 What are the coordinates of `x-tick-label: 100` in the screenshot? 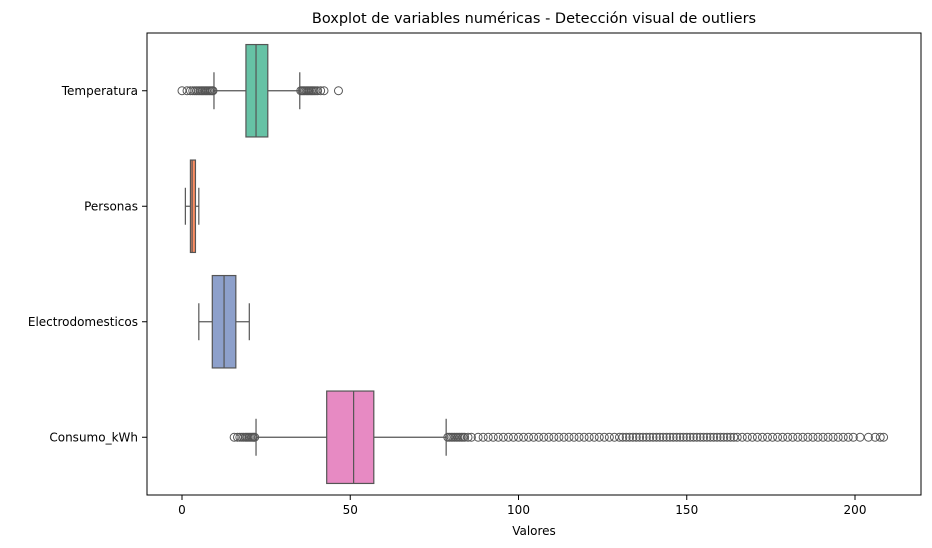 It's located at (518, 510).